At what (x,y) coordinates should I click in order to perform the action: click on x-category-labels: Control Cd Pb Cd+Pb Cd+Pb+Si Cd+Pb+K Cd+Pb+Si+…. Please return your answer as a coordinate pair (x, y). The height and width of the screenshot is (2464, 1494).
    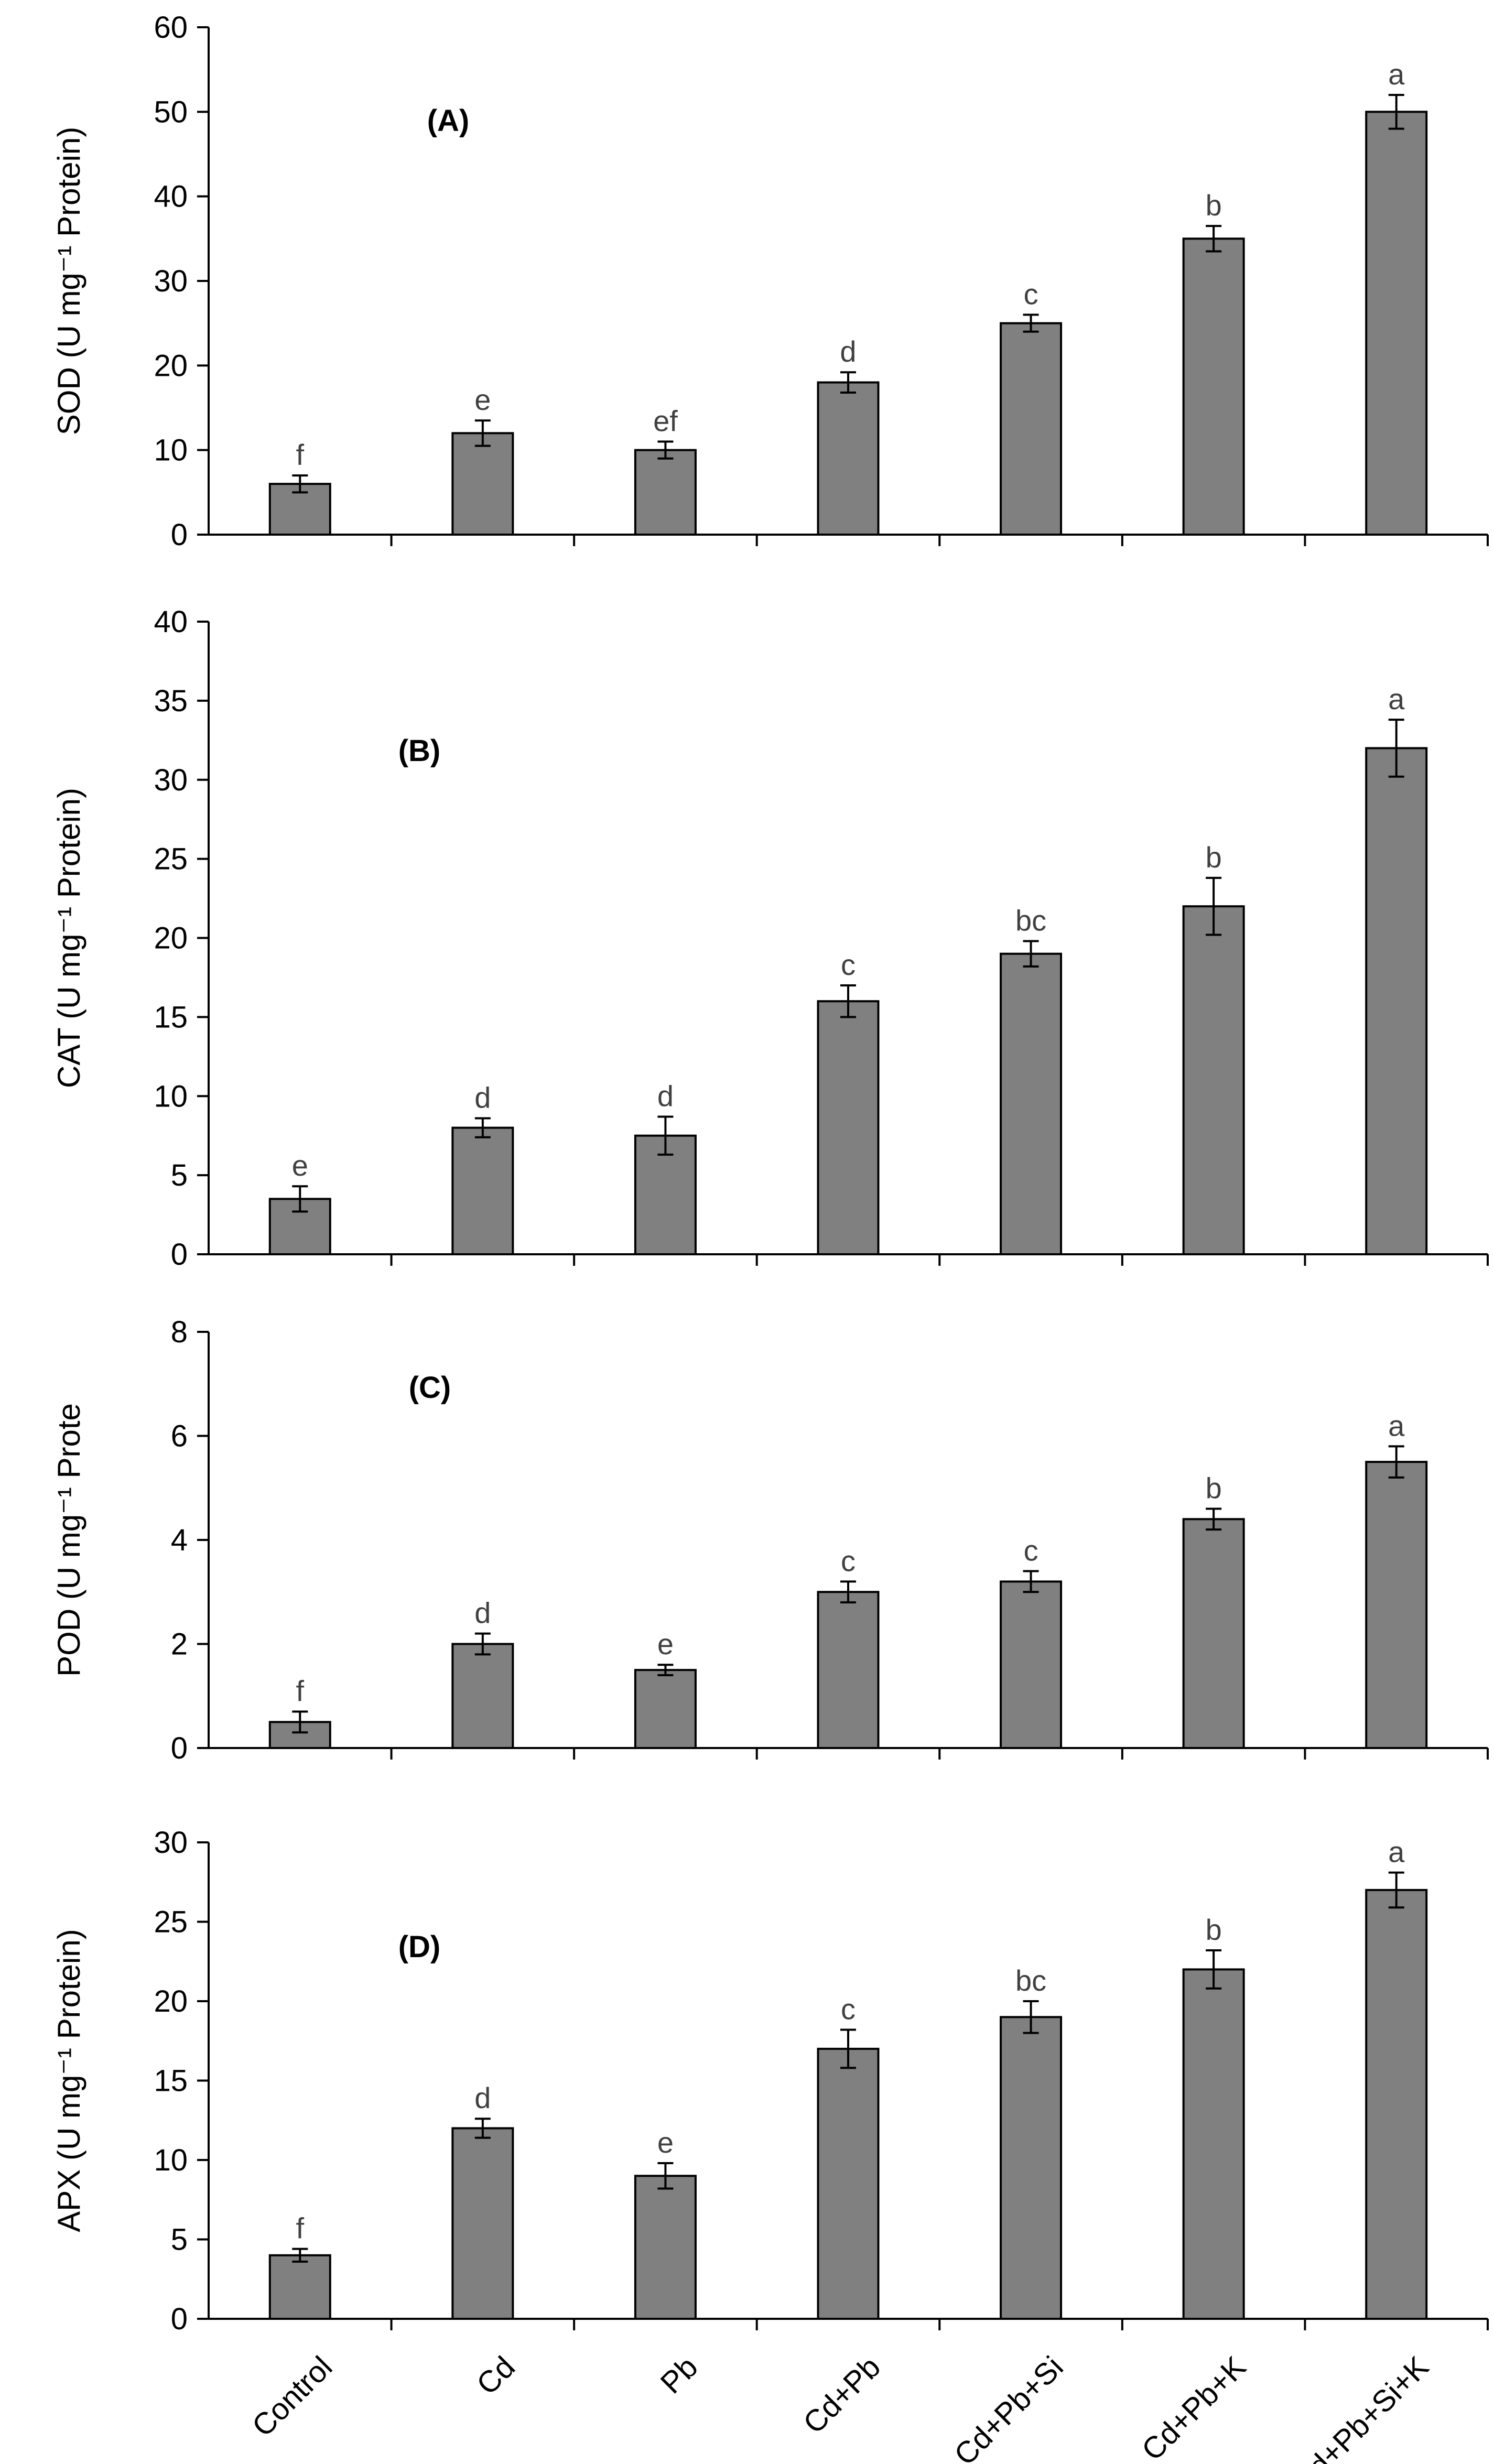
    Looking at the image, I should click on (840, 2407).